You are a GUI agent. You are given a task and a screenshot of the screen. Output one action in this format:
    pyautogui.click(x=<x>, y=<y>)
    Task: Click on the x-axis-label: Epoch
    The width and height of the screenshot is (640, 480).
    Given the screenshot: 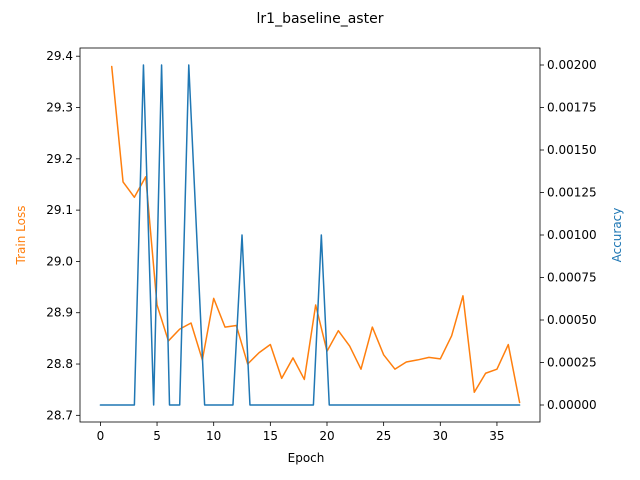 What is the action you would take?
    pyautogui.click(x=306, y=458)
    